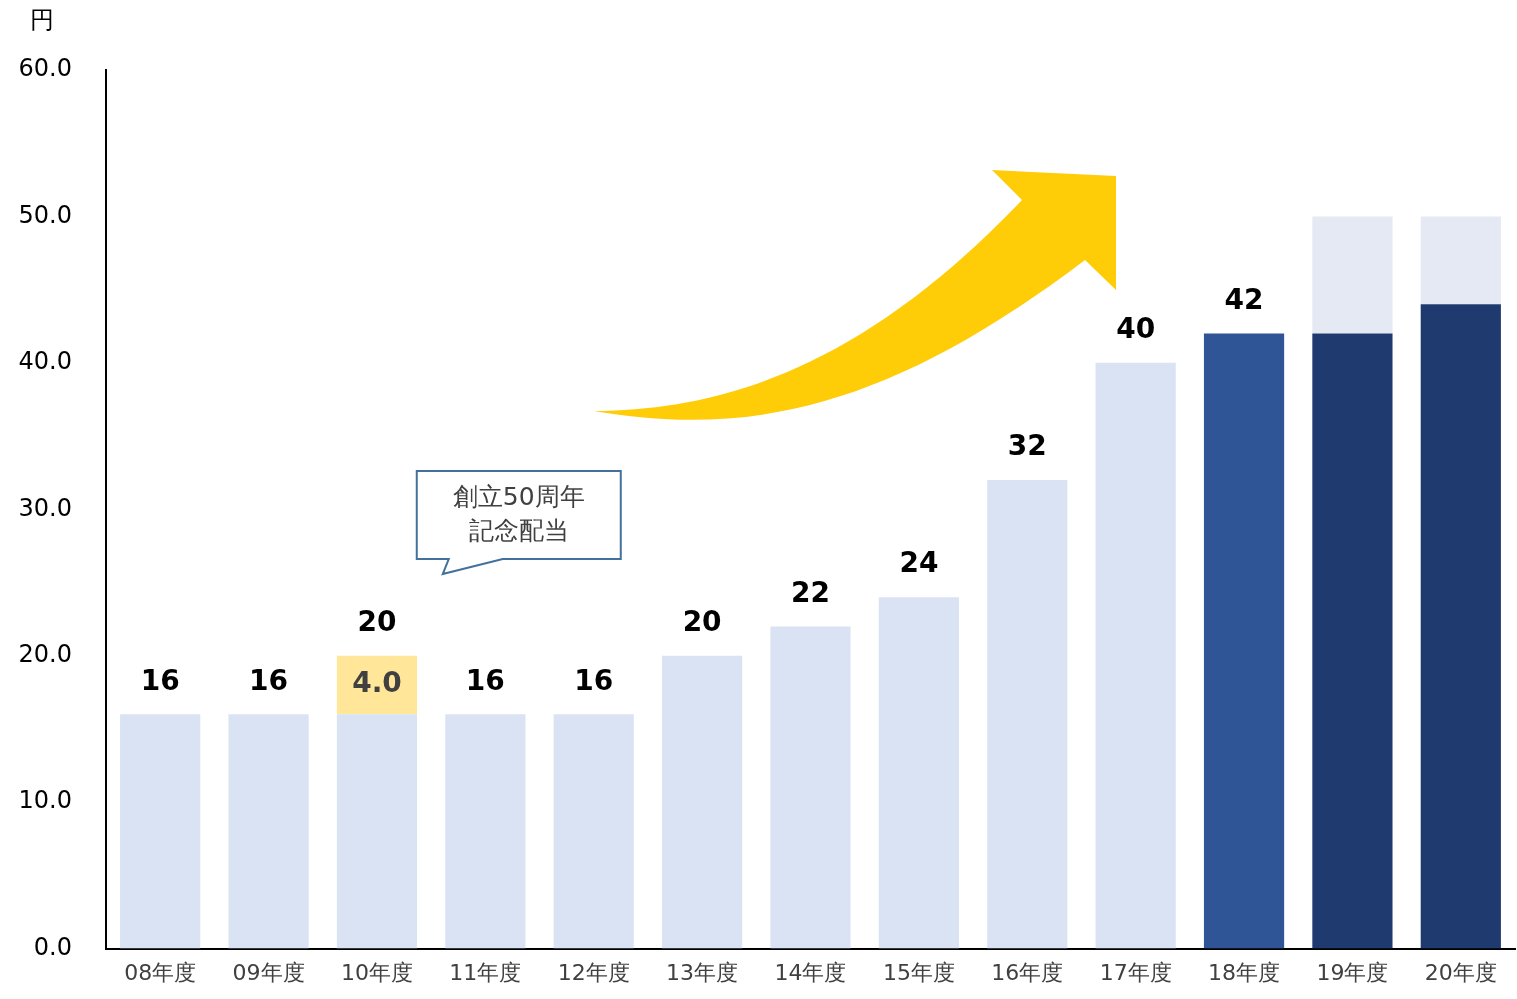  Describe the element at coordinates (1027, 972) in the screenshot. I see `x-tick-label: 16年度` at that location.